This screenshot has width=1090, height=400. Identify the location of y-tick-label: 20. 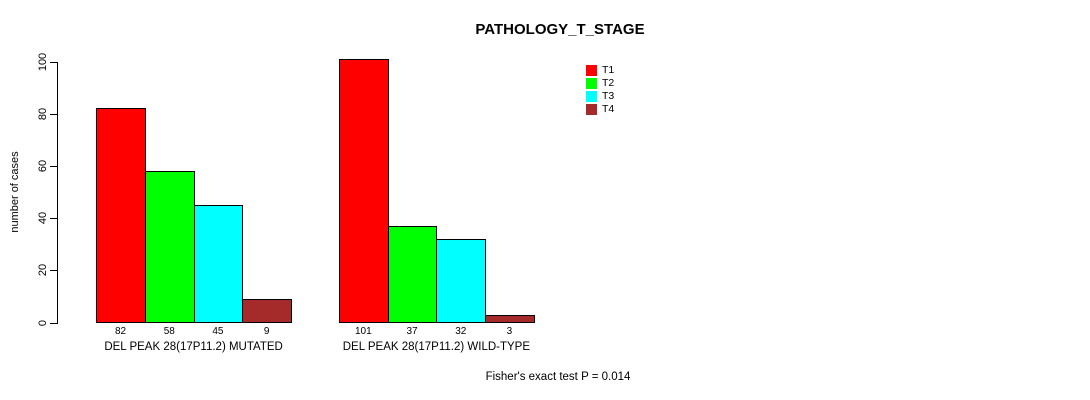
(43, 270).